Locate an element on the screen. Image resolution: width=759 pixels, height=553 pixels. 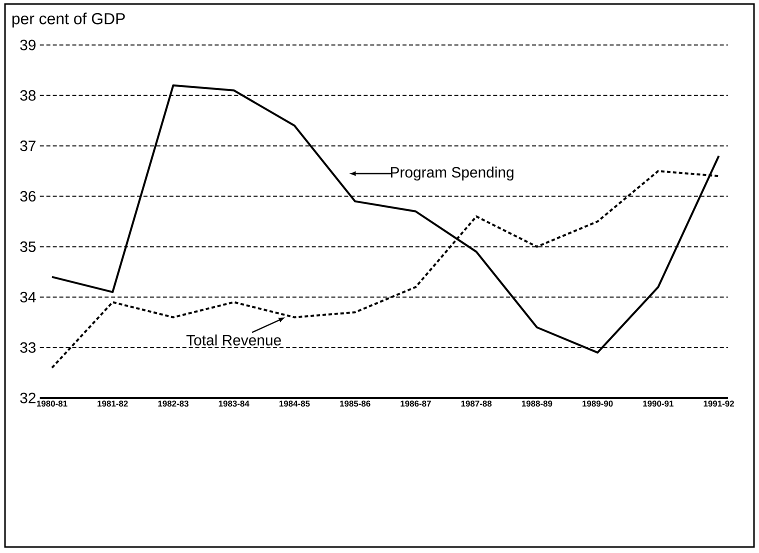
x-tick-label: 1990-91 is located at coordinates (658, 403).